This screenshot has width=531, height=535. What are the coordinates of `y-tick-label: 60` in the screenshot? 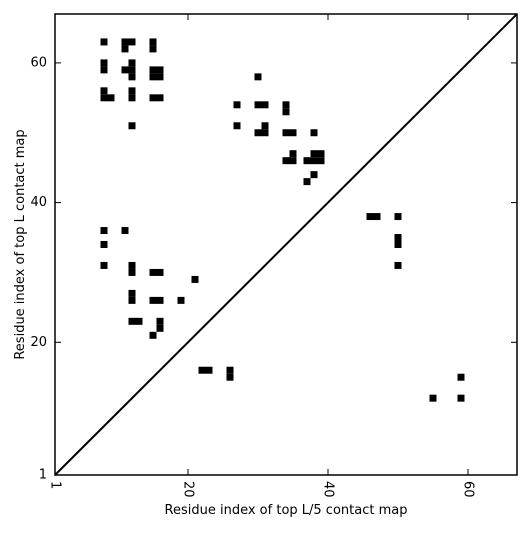 It's located at (38, 62).